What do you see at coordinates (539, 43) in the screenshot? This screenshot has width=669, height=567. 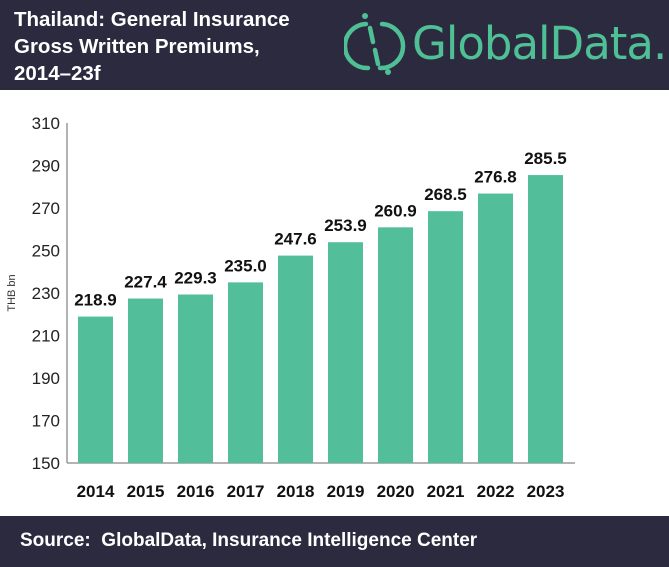 I see `logo-wordmark: GlobalData.` at bounding box center [539, 43].